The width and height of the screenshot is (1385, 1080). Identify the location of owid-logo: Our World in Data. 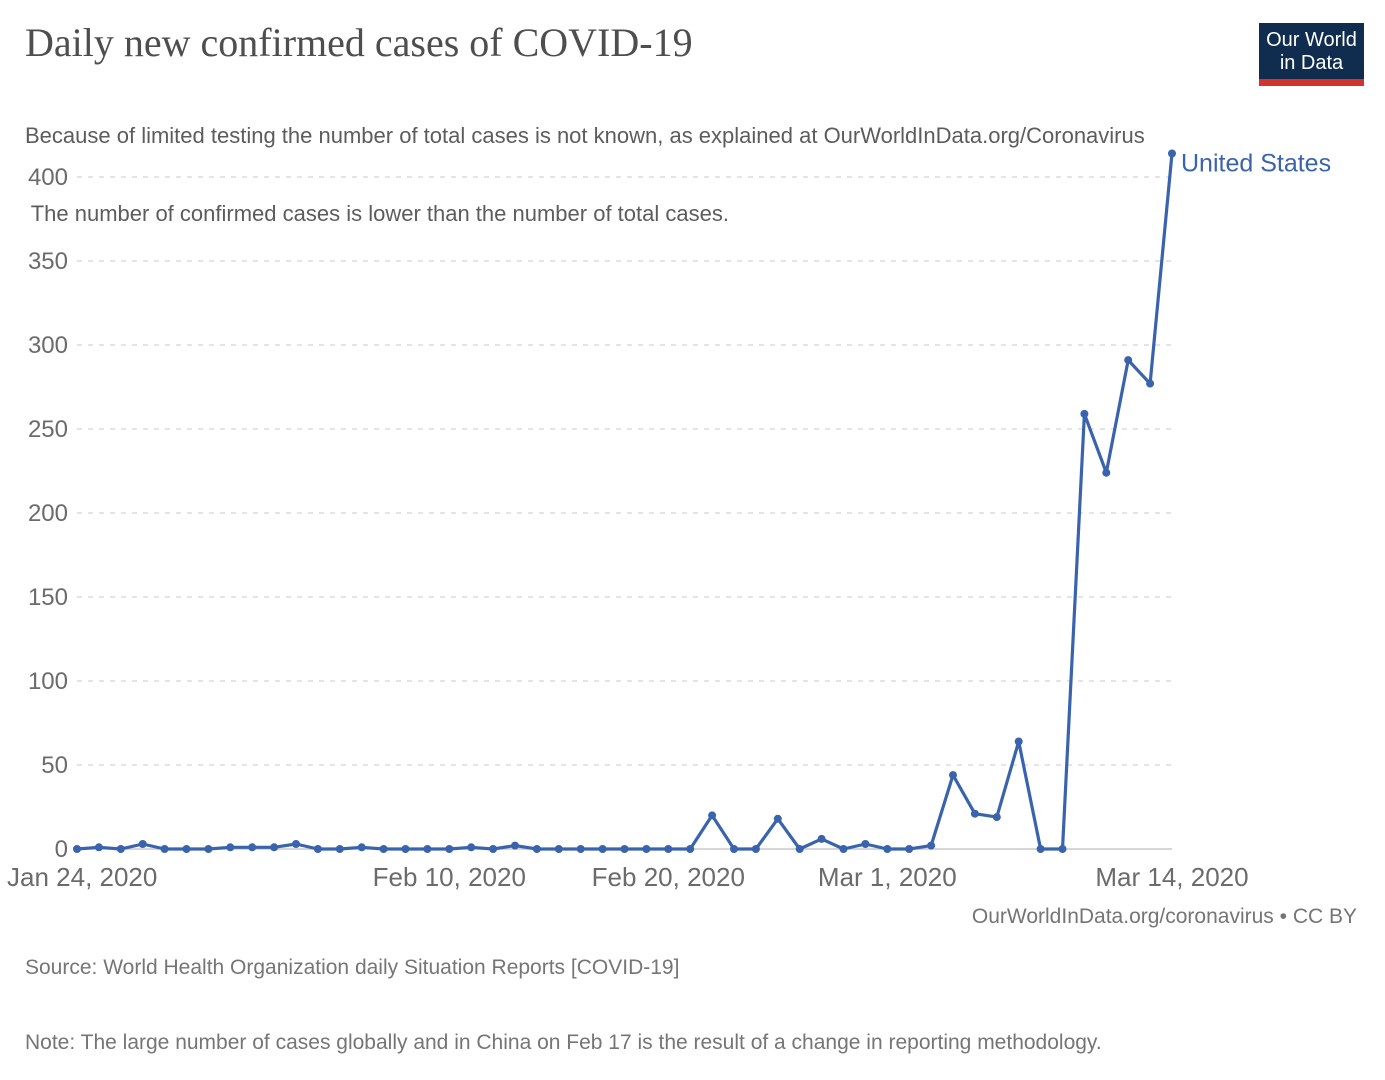
(1311, 54).